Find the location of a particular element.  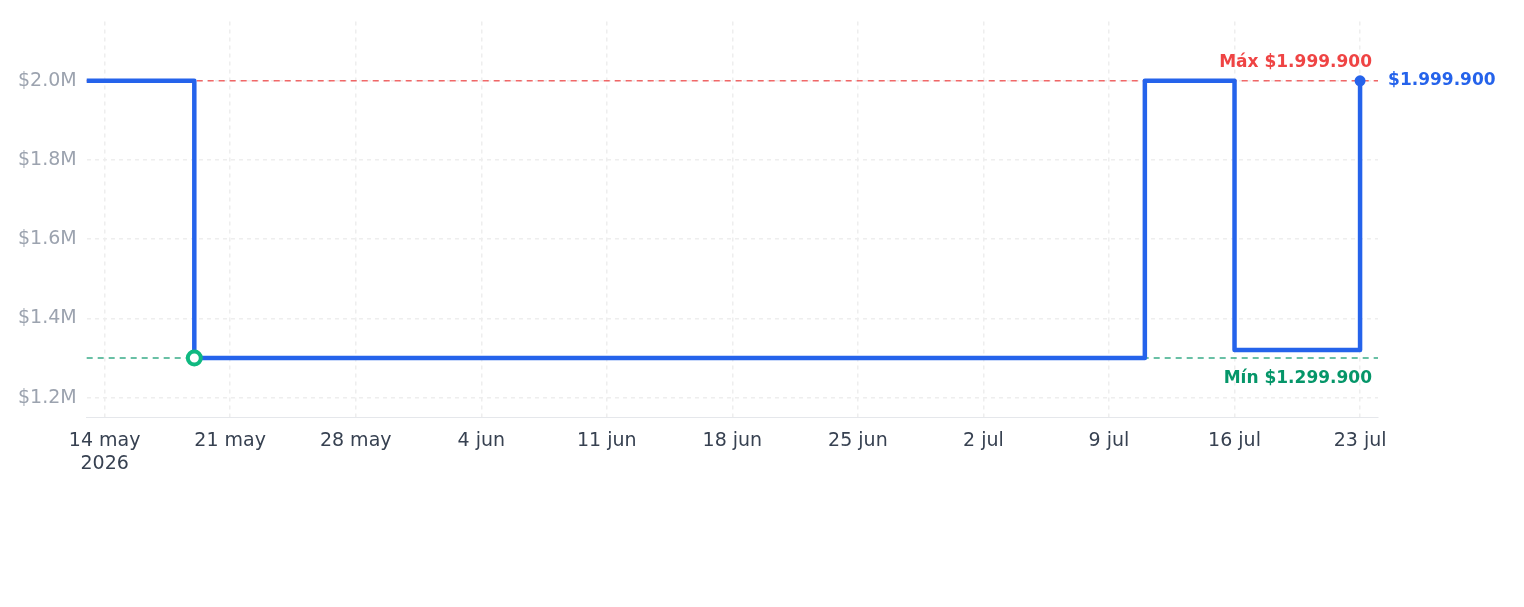

x-tick-label: 23 jul is located at coordinates (1360, 438).